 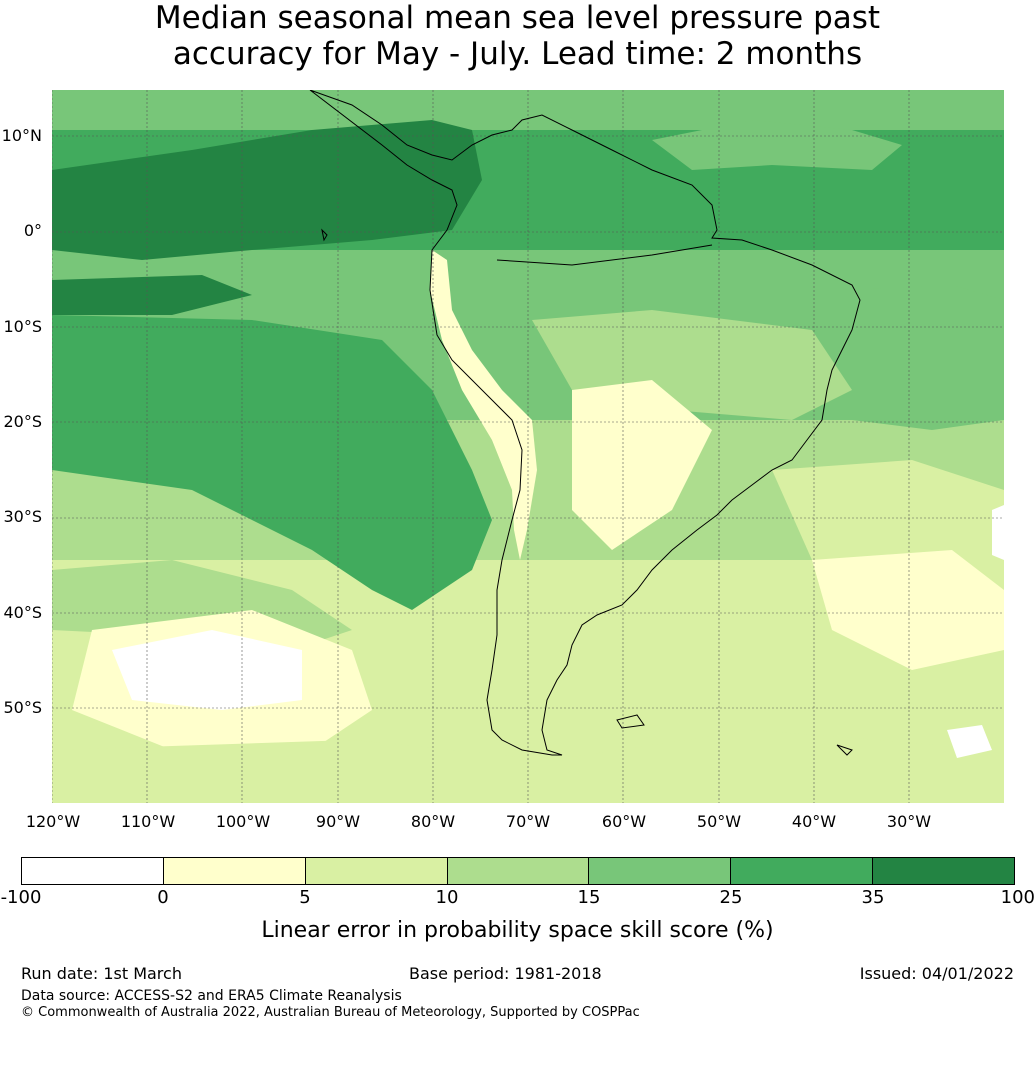 What do you see at coordinates (630, 721) in the screenshot?
I see `falkland-islands` at bounding box center [630, 721].